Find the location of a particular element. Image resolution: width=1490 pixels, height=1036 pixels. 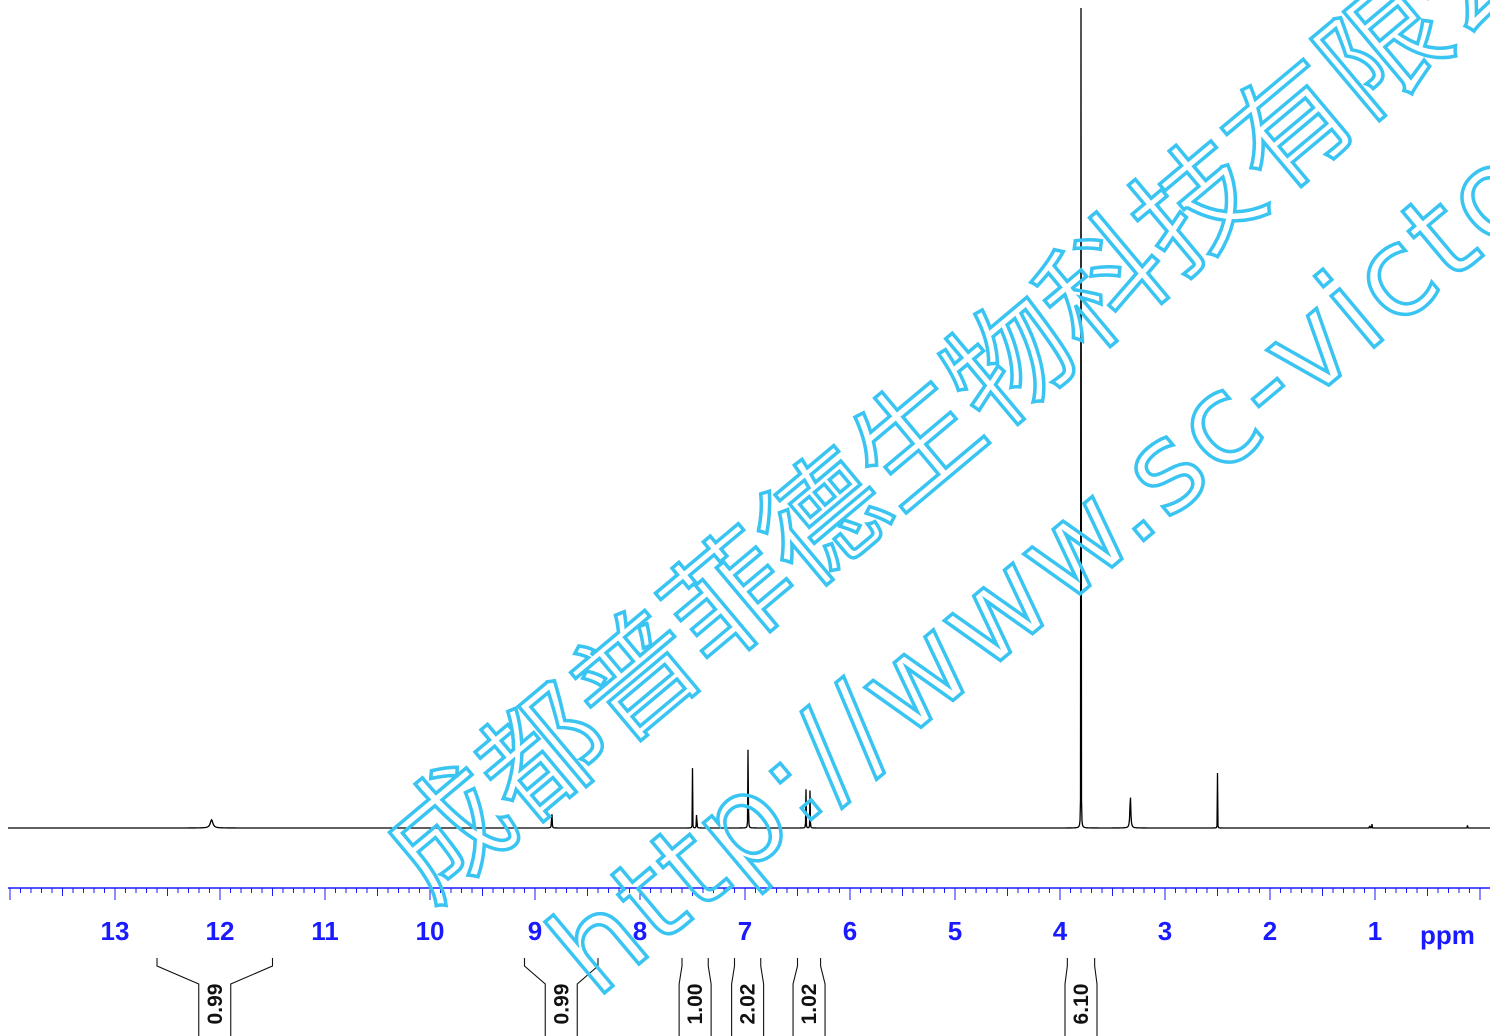

integral-value: 1.00 is located at coordinates (695, 1004).